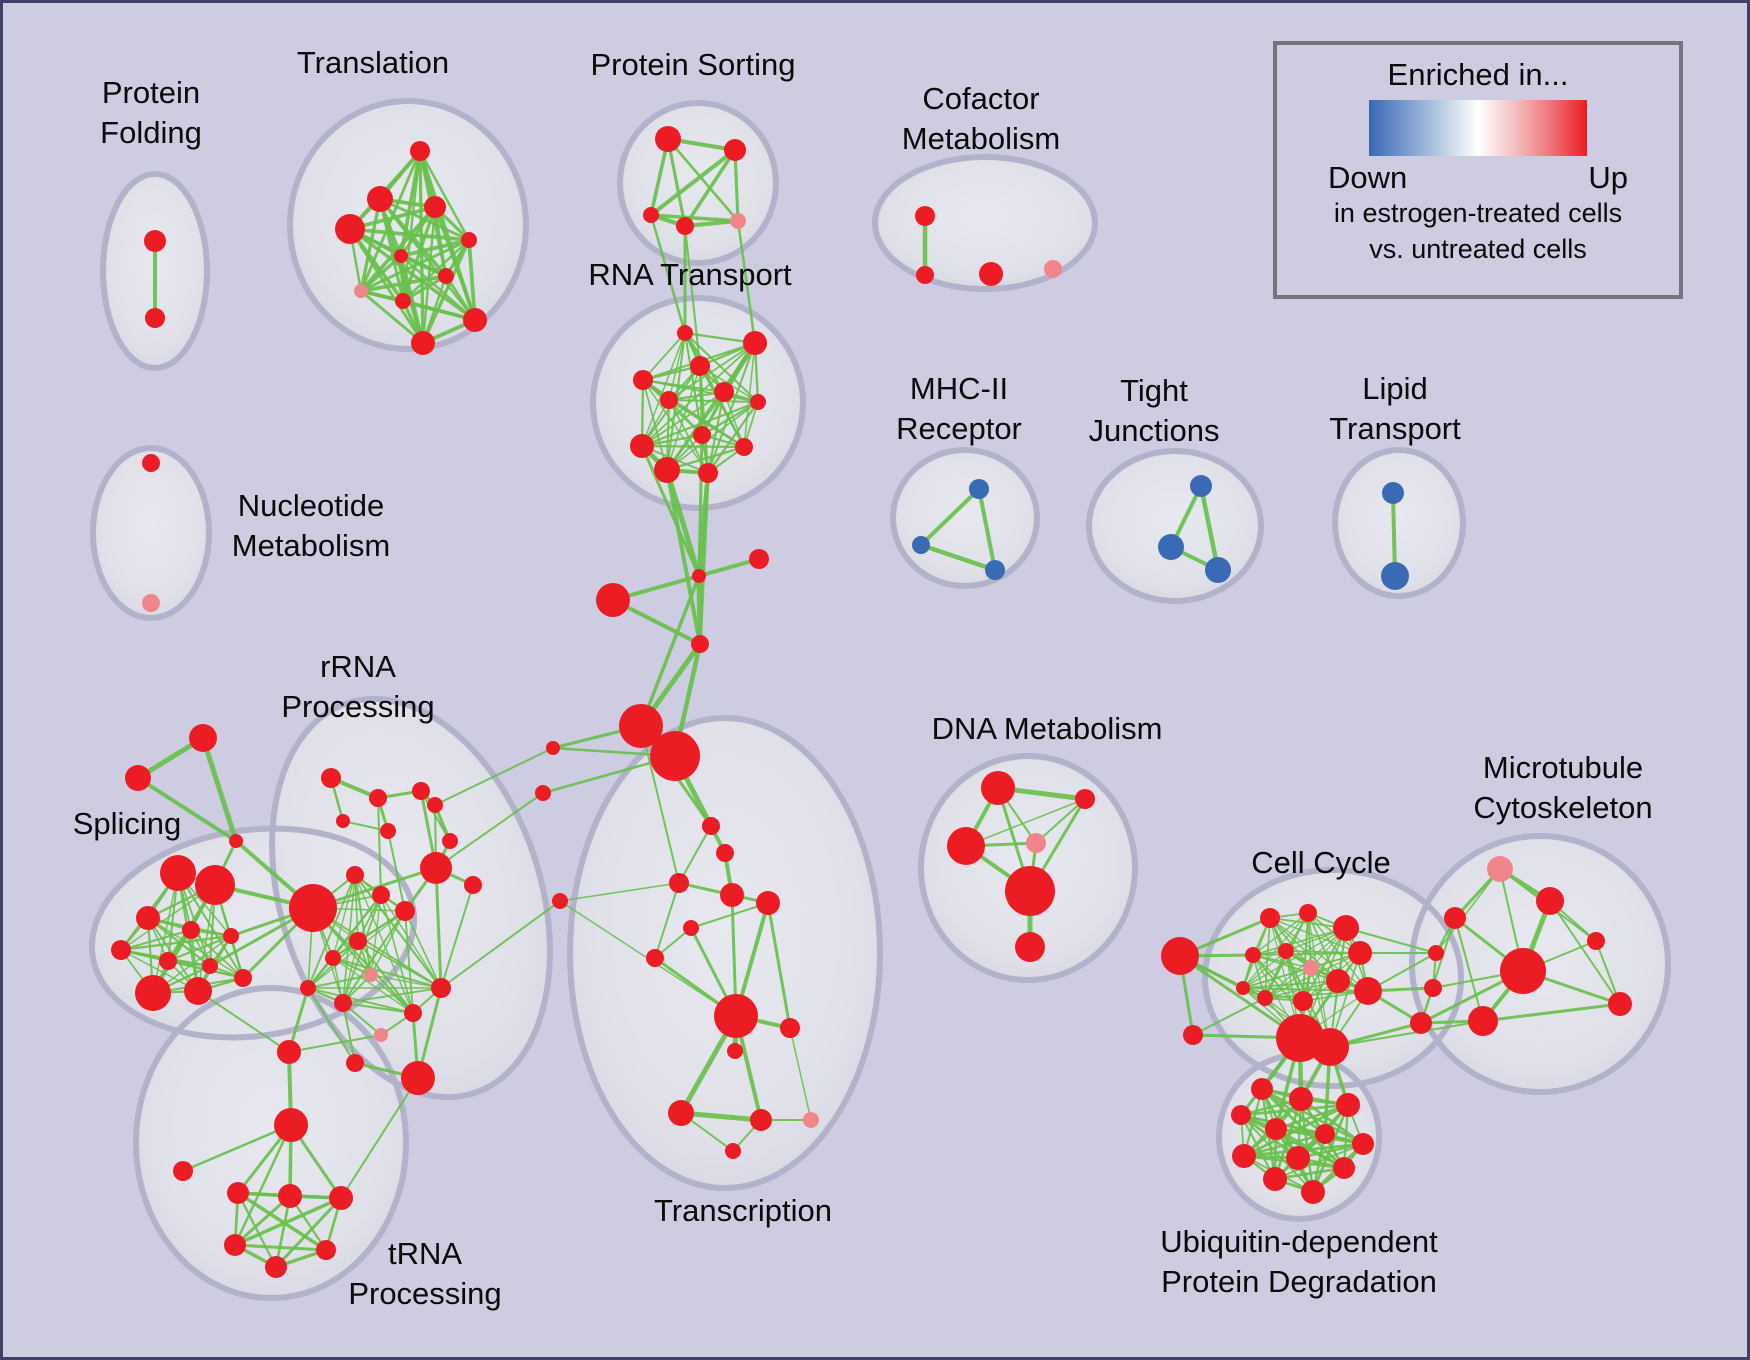 Image resolution: width=1750 pixels, height=1360 pixels. What do you see at coordinates (311, 545) in the screenshot?
I see `cluster-label-nucleotide-metabolism-line2: Metabolism` at bounding box center [311, 545].